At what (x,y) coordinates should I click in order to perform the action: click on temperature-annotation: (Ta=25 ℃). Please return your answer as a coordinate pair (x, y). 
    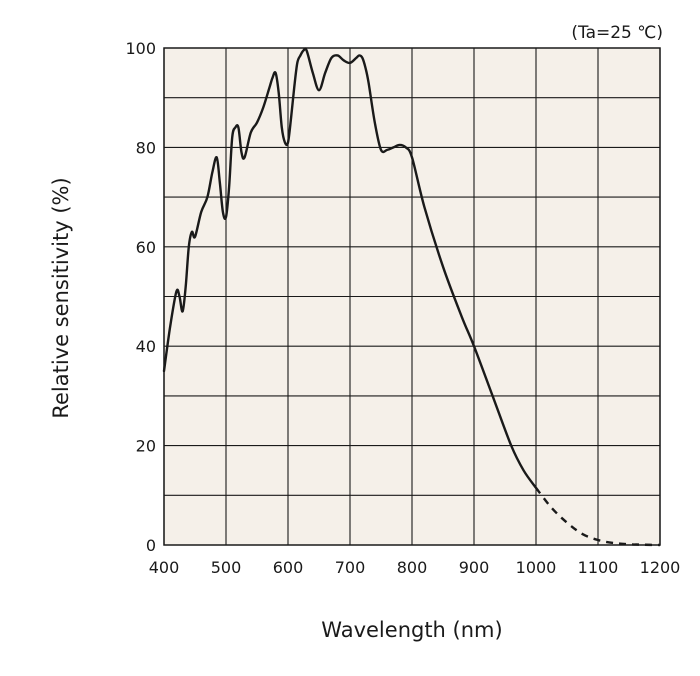
    Looking at the image, I should click on (617, 33).